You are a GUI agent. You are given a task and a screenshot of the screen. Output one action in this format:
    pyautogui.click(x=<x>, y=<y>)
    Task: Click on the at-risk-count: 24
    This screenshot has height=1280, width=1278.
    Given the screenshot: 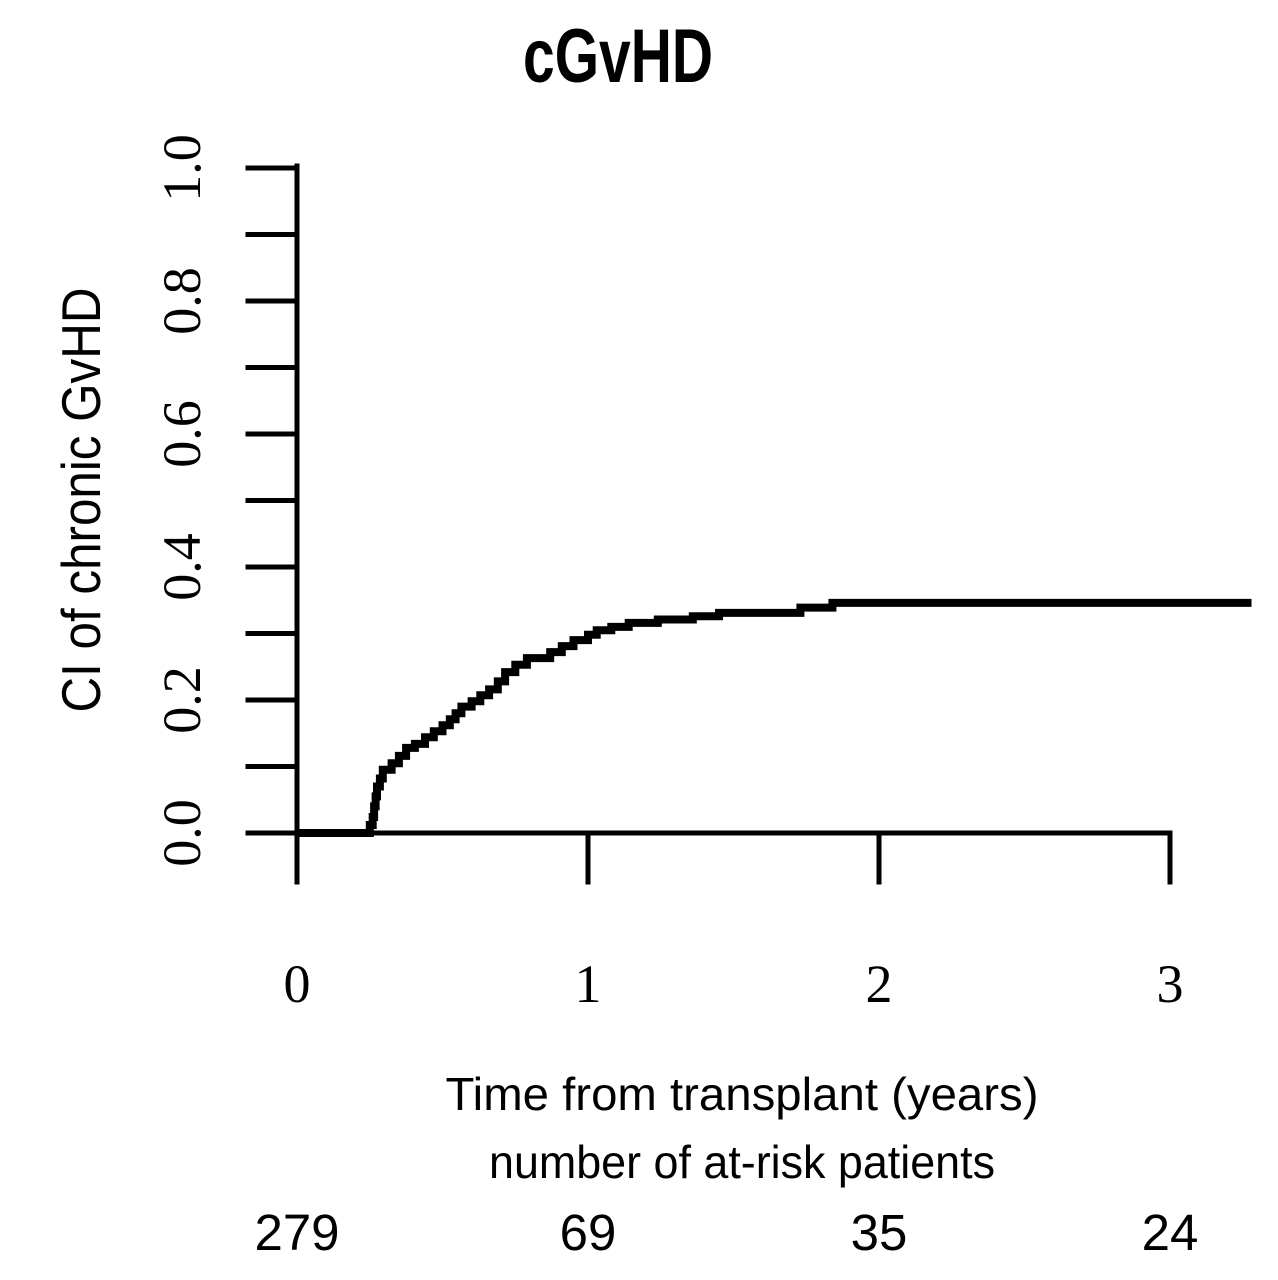 What is the action you would take?
    pyautogui.click(x=1170, y=1232)
    